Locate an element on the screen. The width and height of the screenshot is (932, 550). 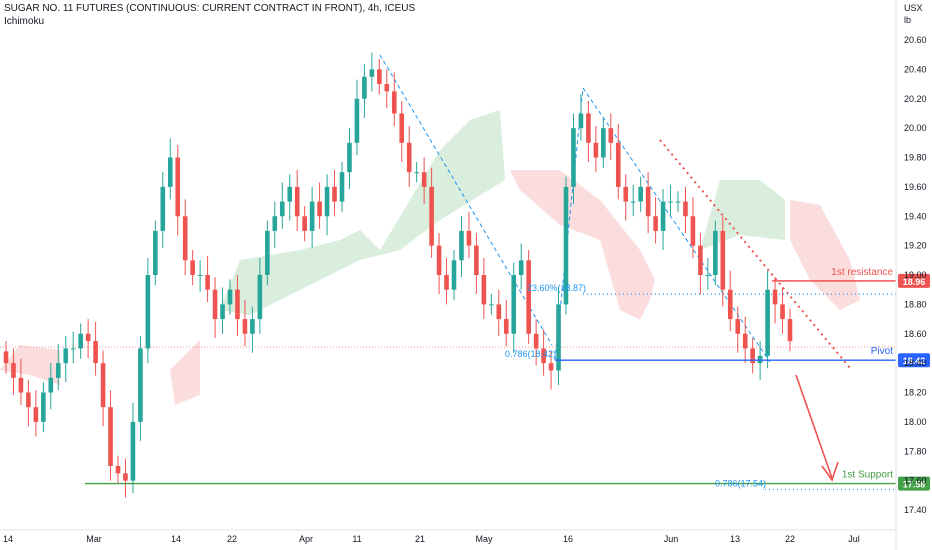
y-tick-label: 18.80 is located at coordinates (915, 304).